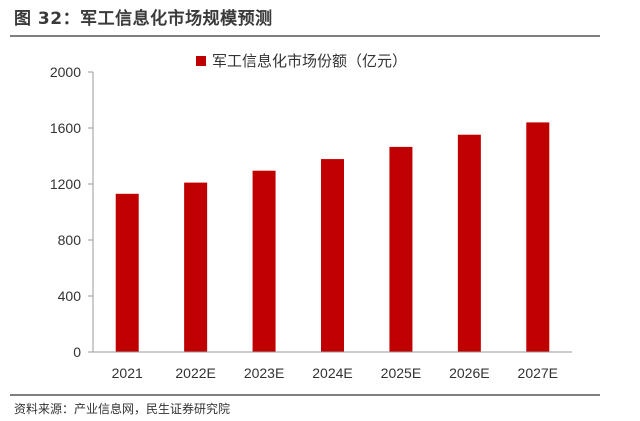 The height and width of the screenshot is (421, 640). What do you see at coordinates (127, 373) in the screenshot?
I see `x-tick-label: 2021` at bounding box center [127, 373].